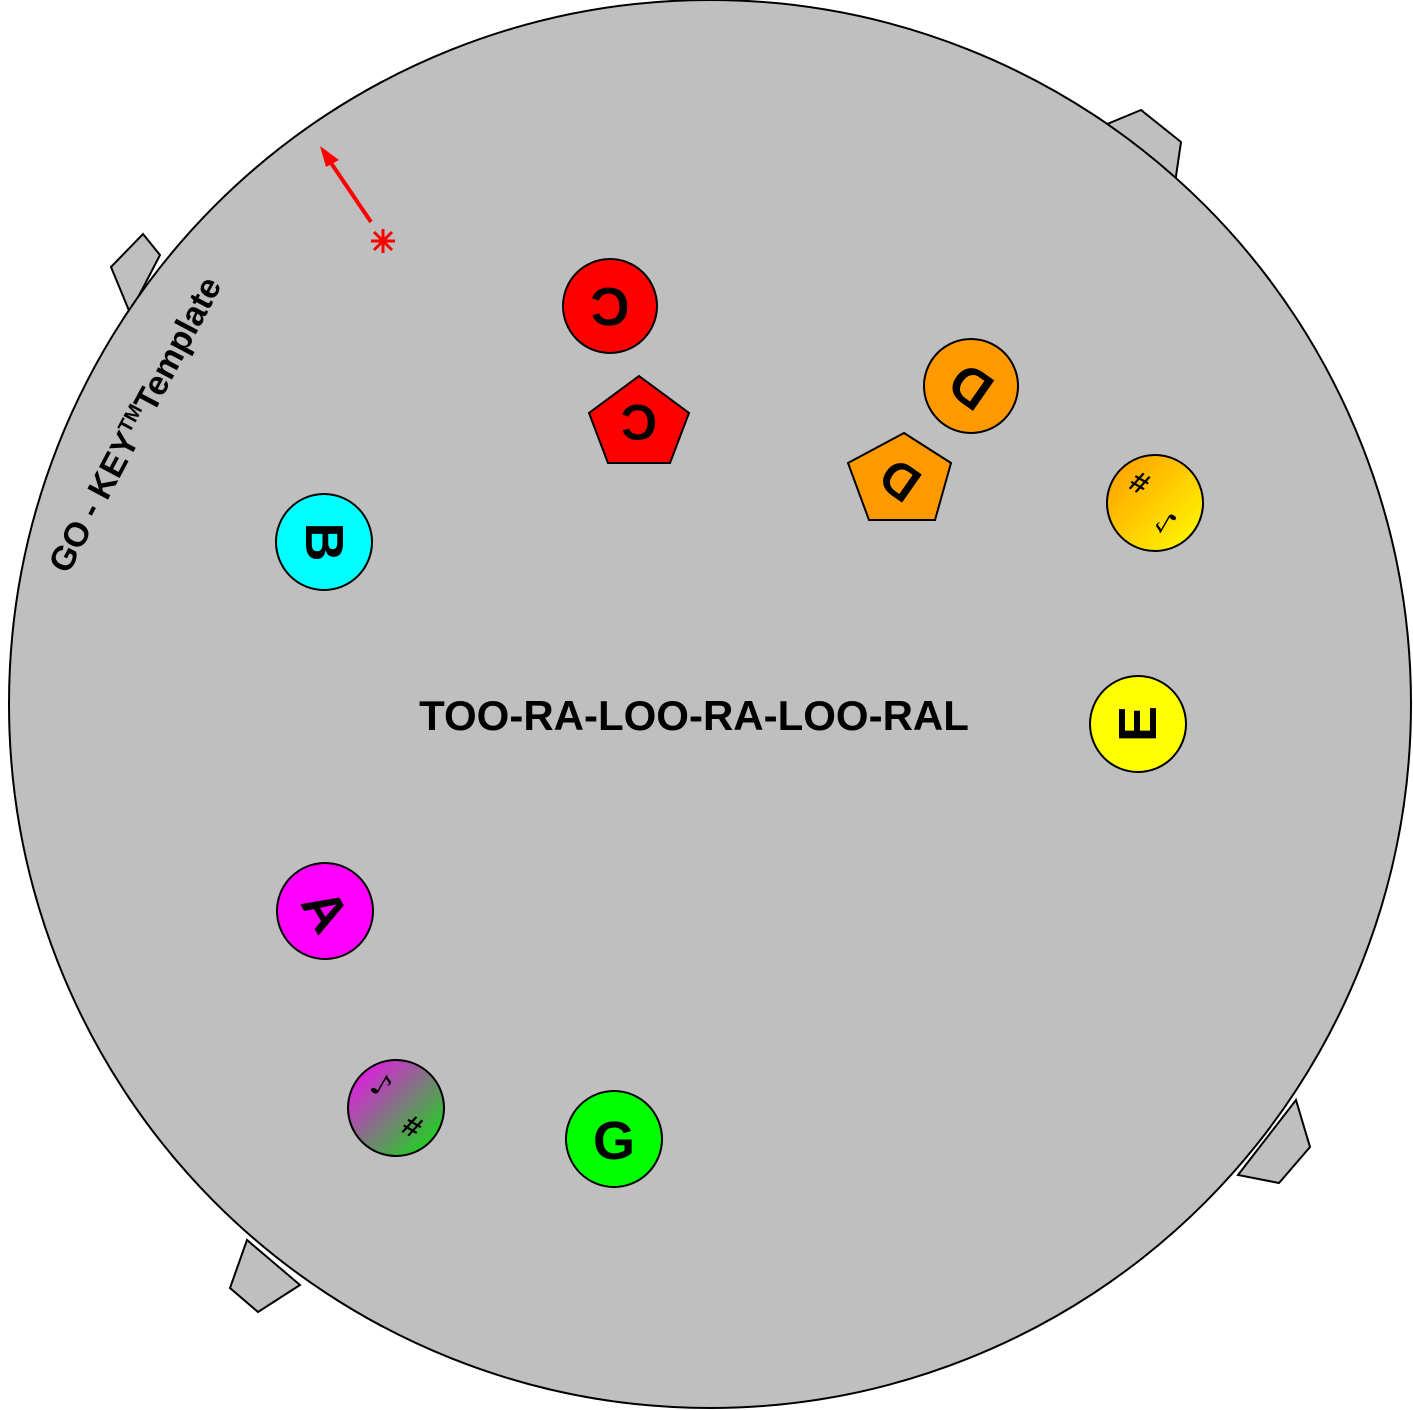 The image size is (1413, 1410). I want to click on note-g-label: G, so click(614, 1141).